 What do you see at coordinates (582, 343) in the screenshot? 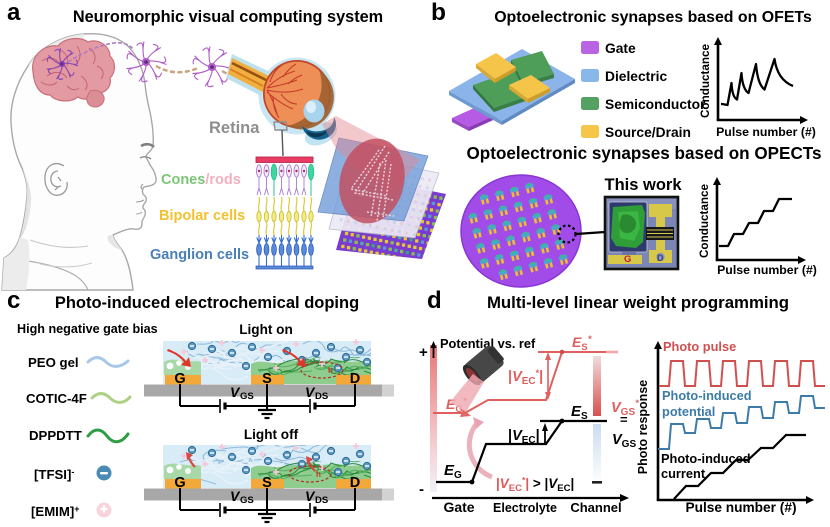
I see `svg-text: ES*` at bounding box center [582, 343].